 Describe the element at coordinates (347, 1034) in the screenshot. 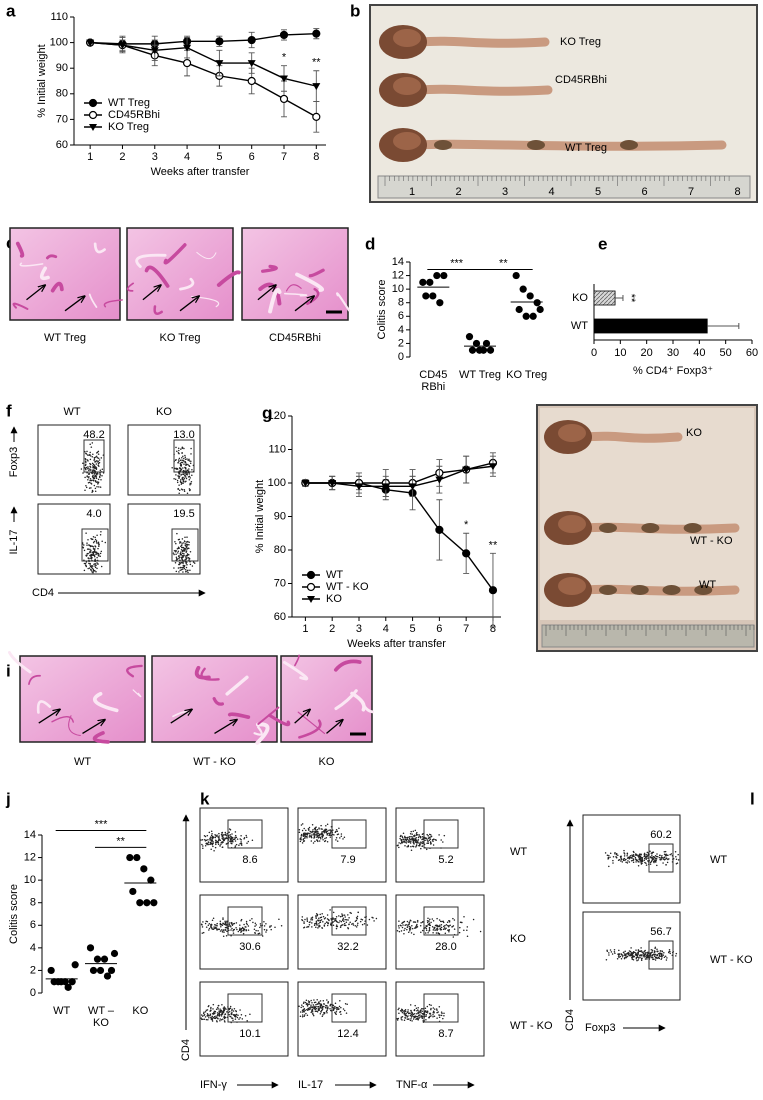

I see `gate-percentage: 12.4` at that location.